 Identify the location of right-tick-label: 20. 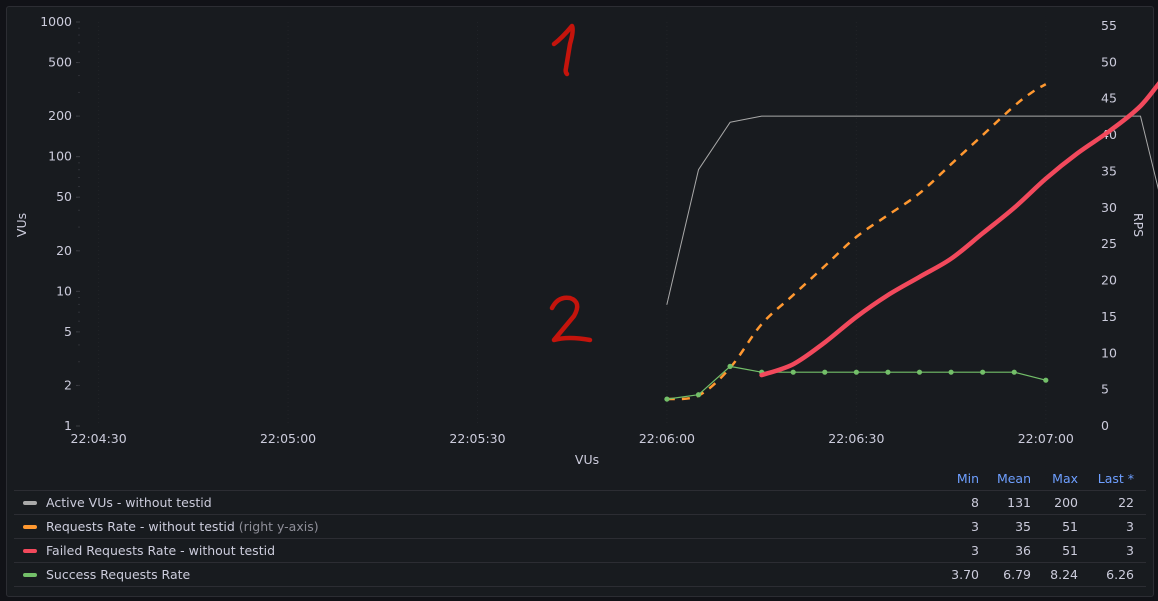
(1109, 280).